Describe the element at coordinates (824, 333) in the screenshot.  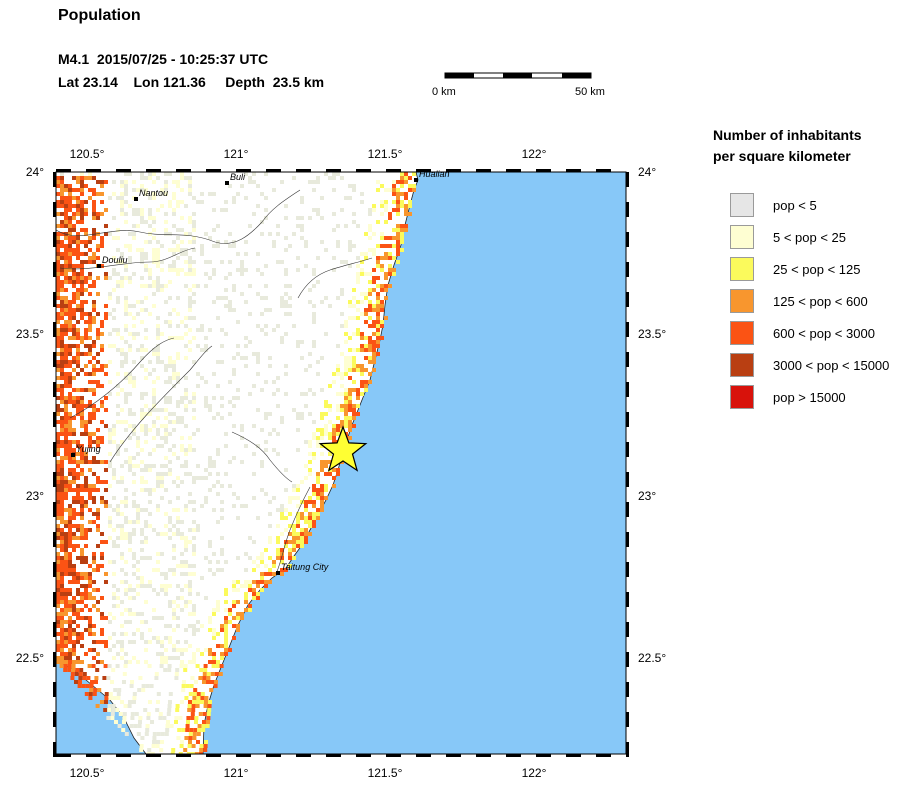
I see `legend-label: 600 < pop < 3000` at that location.